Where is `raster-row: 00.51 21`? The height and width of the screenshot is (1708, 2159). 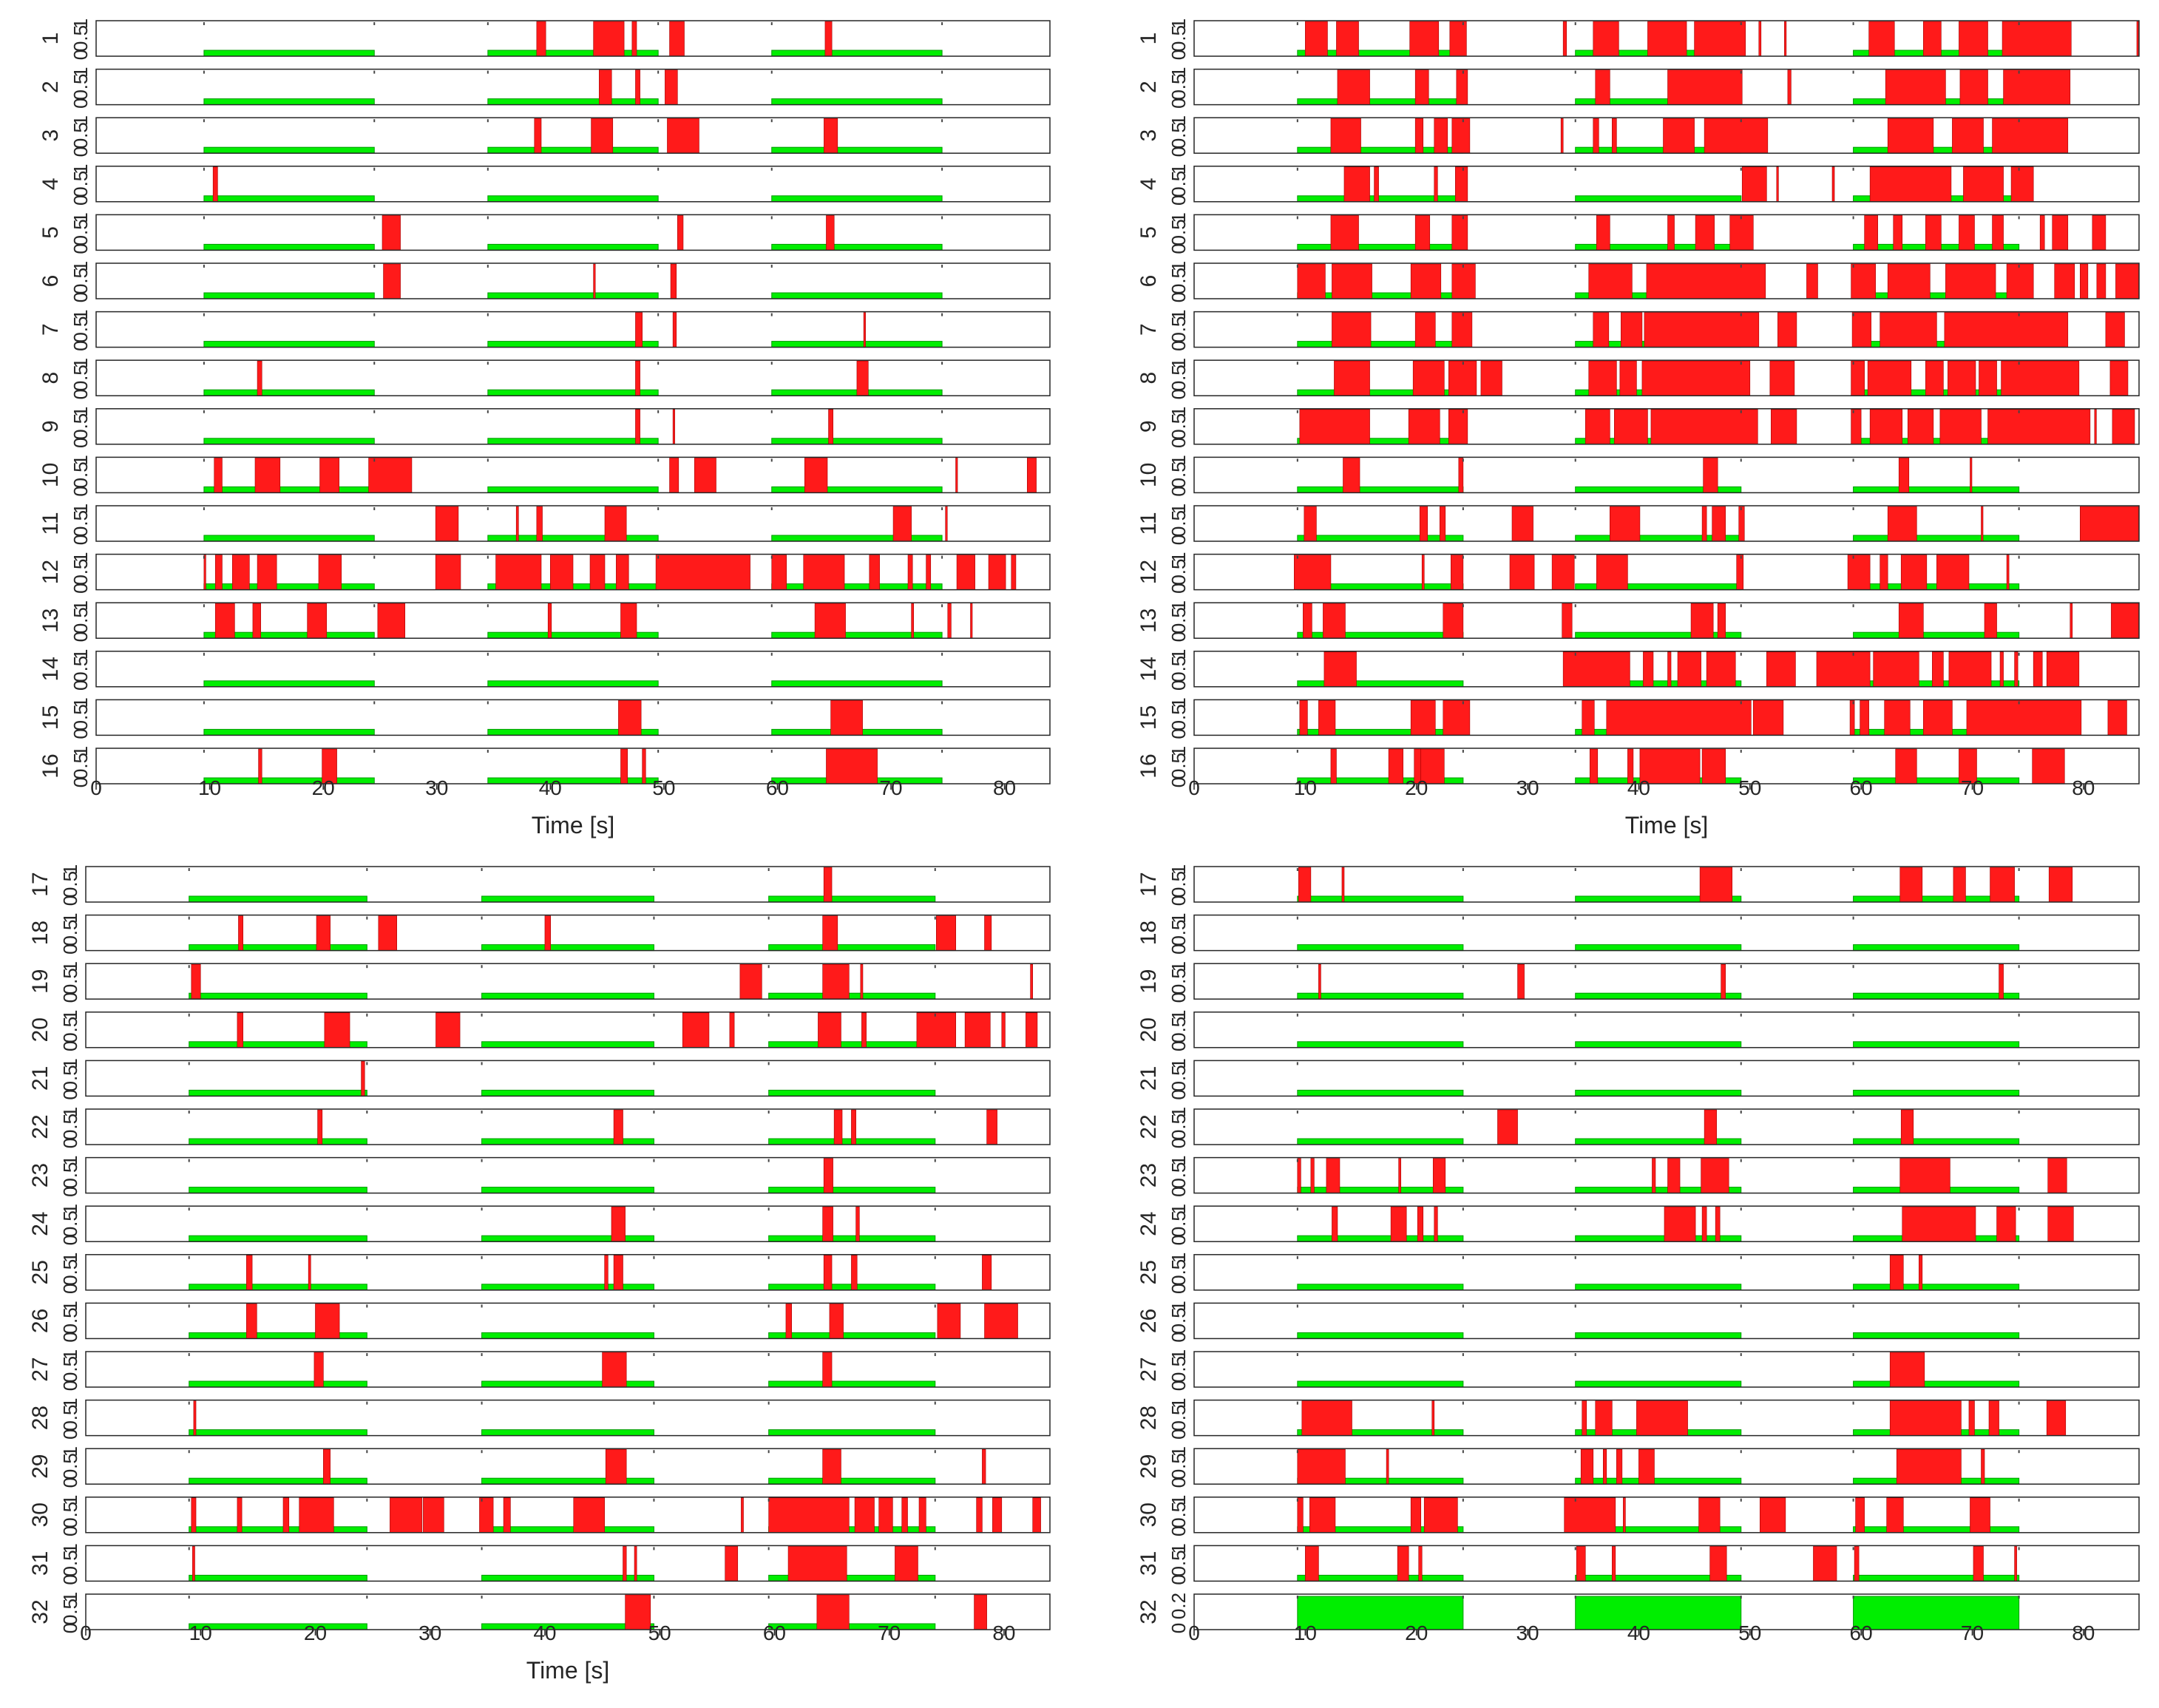
raster-row: 00.51 21 is located at coordinates (539, 1079).